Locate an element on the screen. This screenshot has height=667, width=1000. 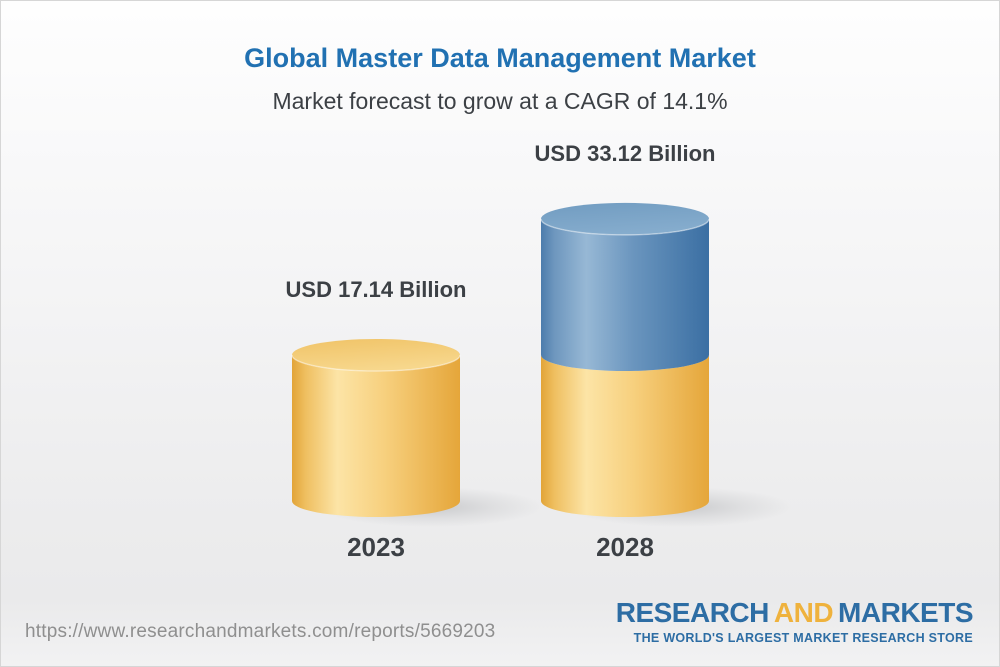
logo-wordmark: RESEARCH AND MARKETS is located at coordinates (794, 612).